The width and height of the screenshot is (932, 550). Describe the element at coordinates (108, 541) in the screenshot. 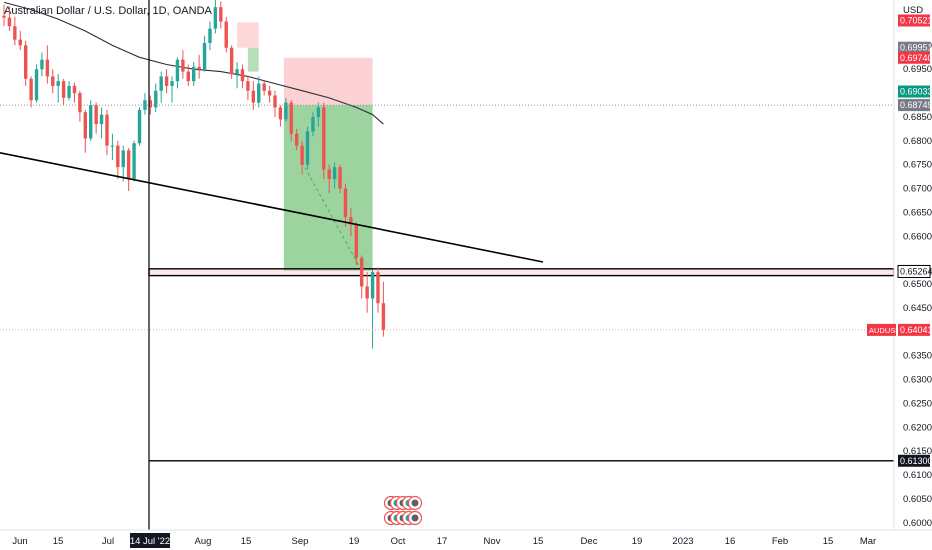

I see `x-tick-label: Jul` at that location.